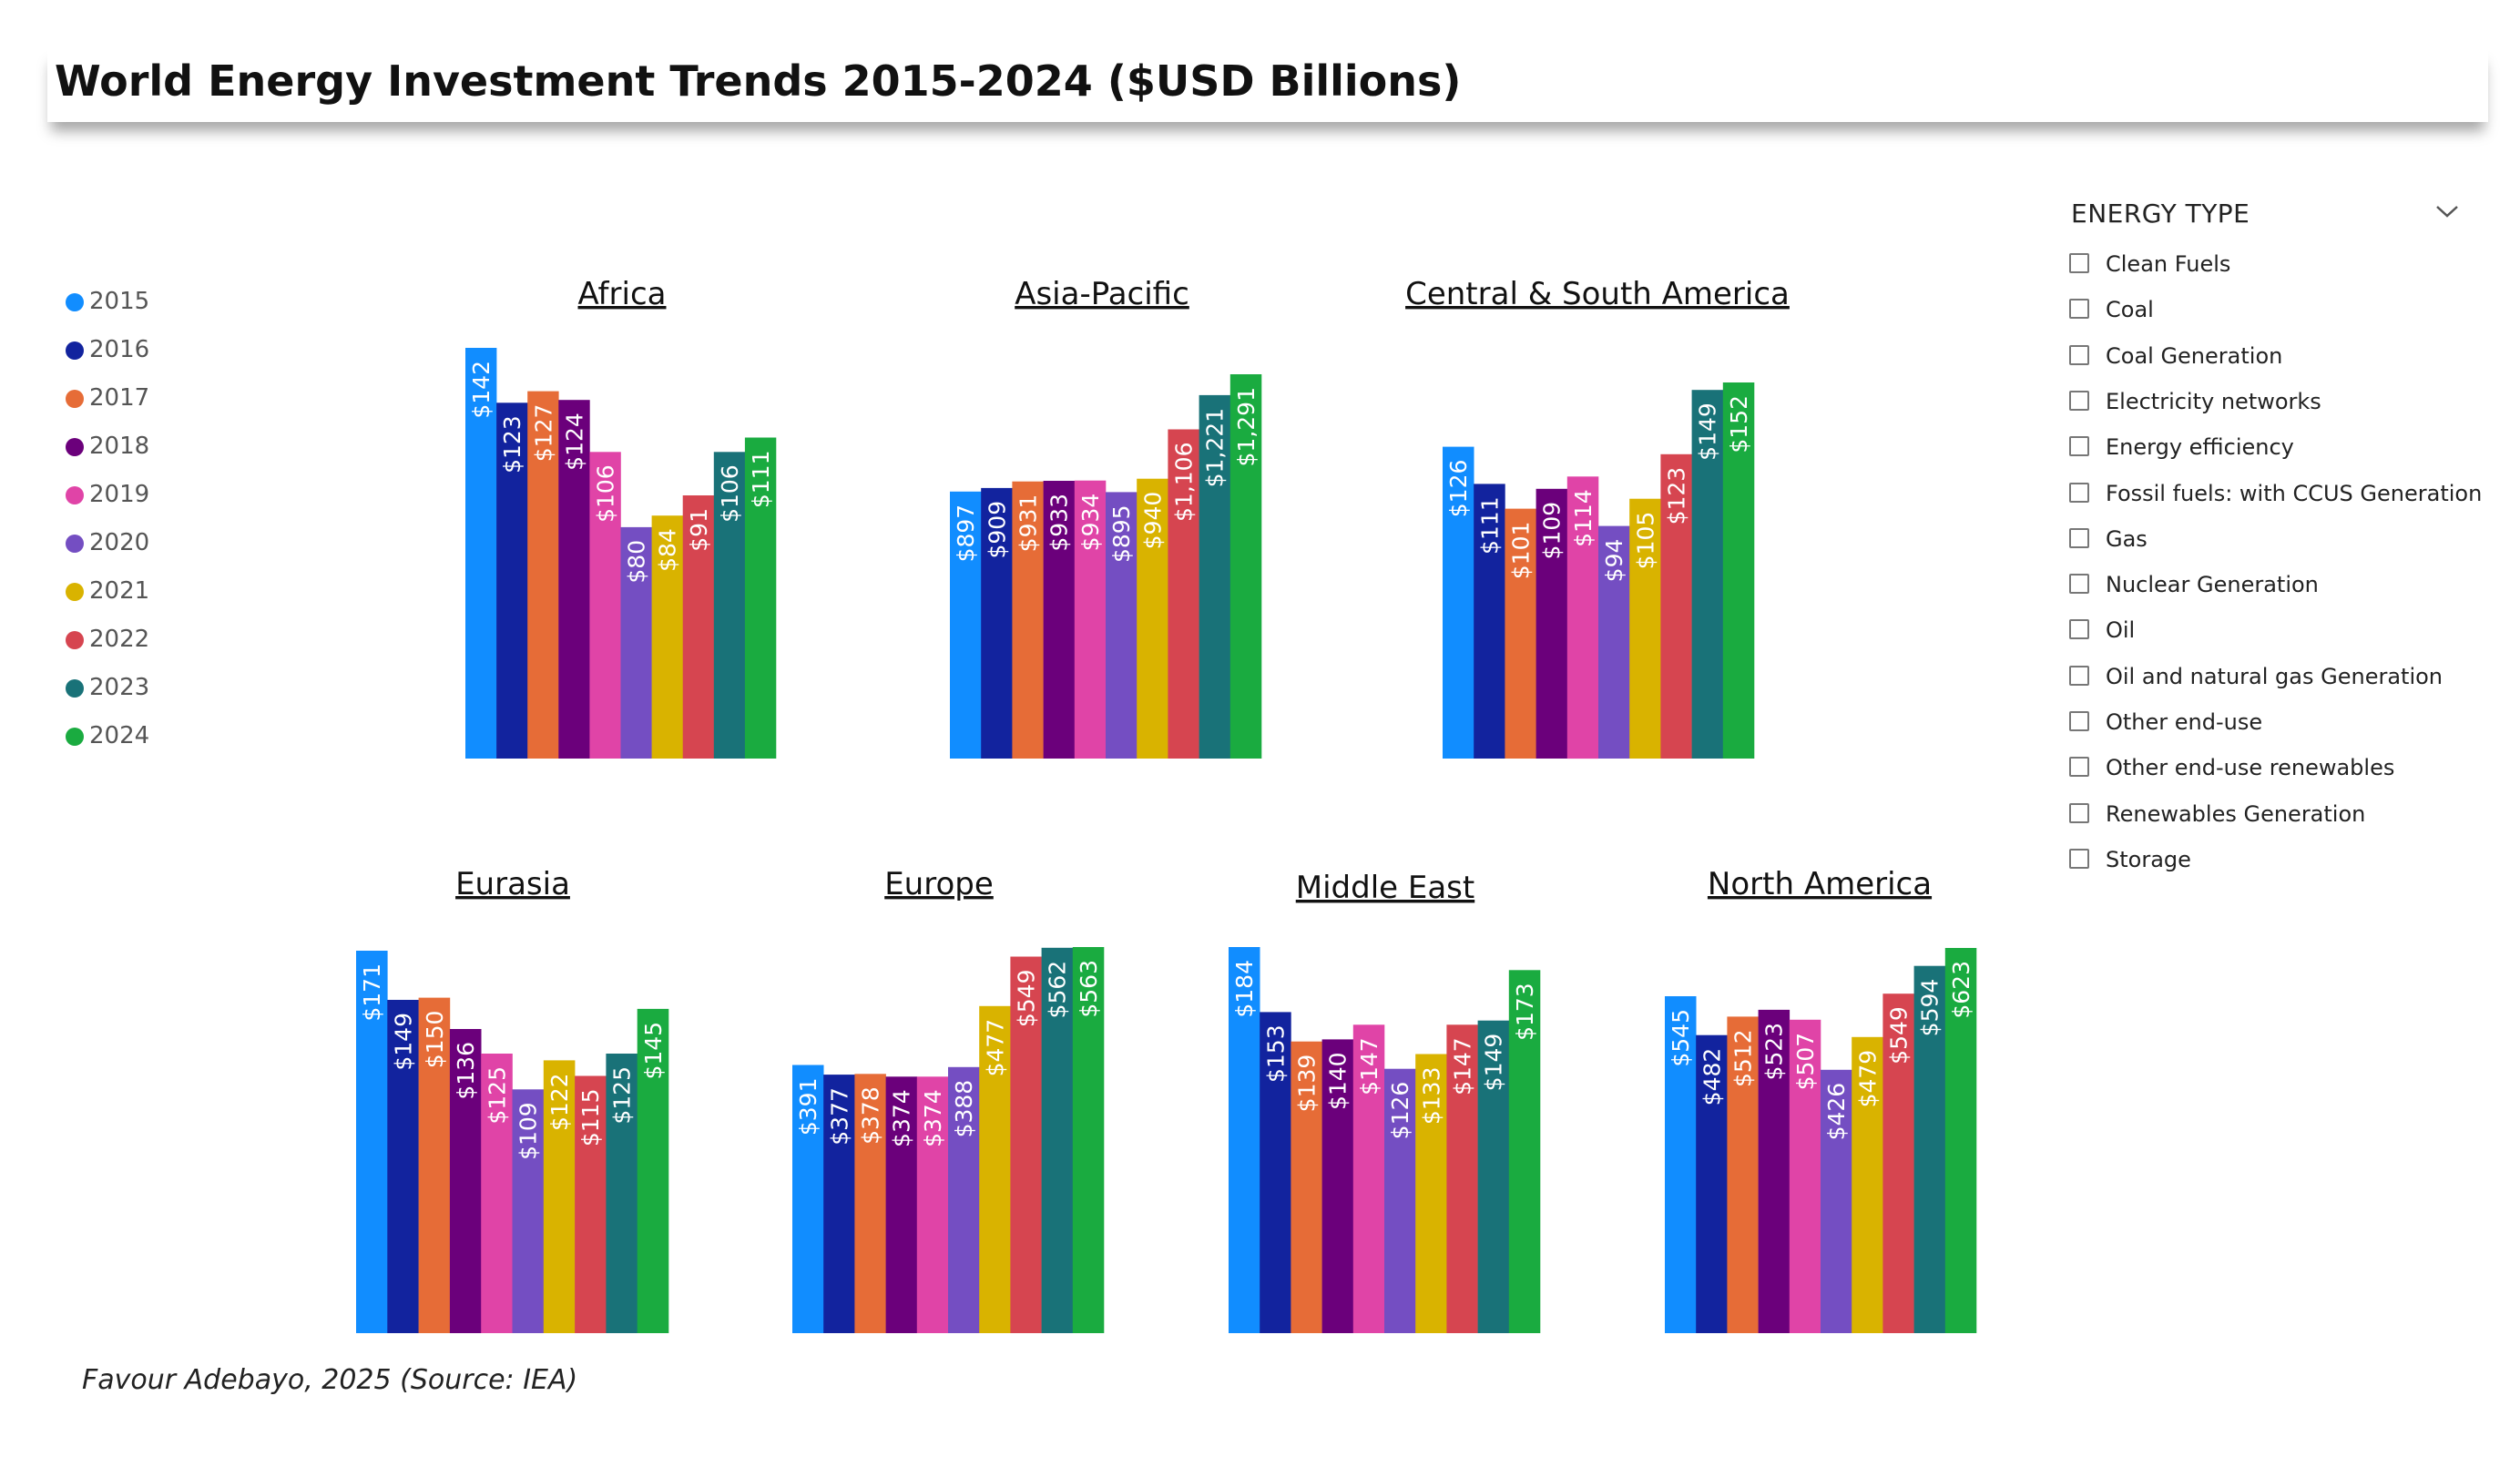 The image size is (2520, 1457). I want to click on data-label: $91, so click(699, 530).